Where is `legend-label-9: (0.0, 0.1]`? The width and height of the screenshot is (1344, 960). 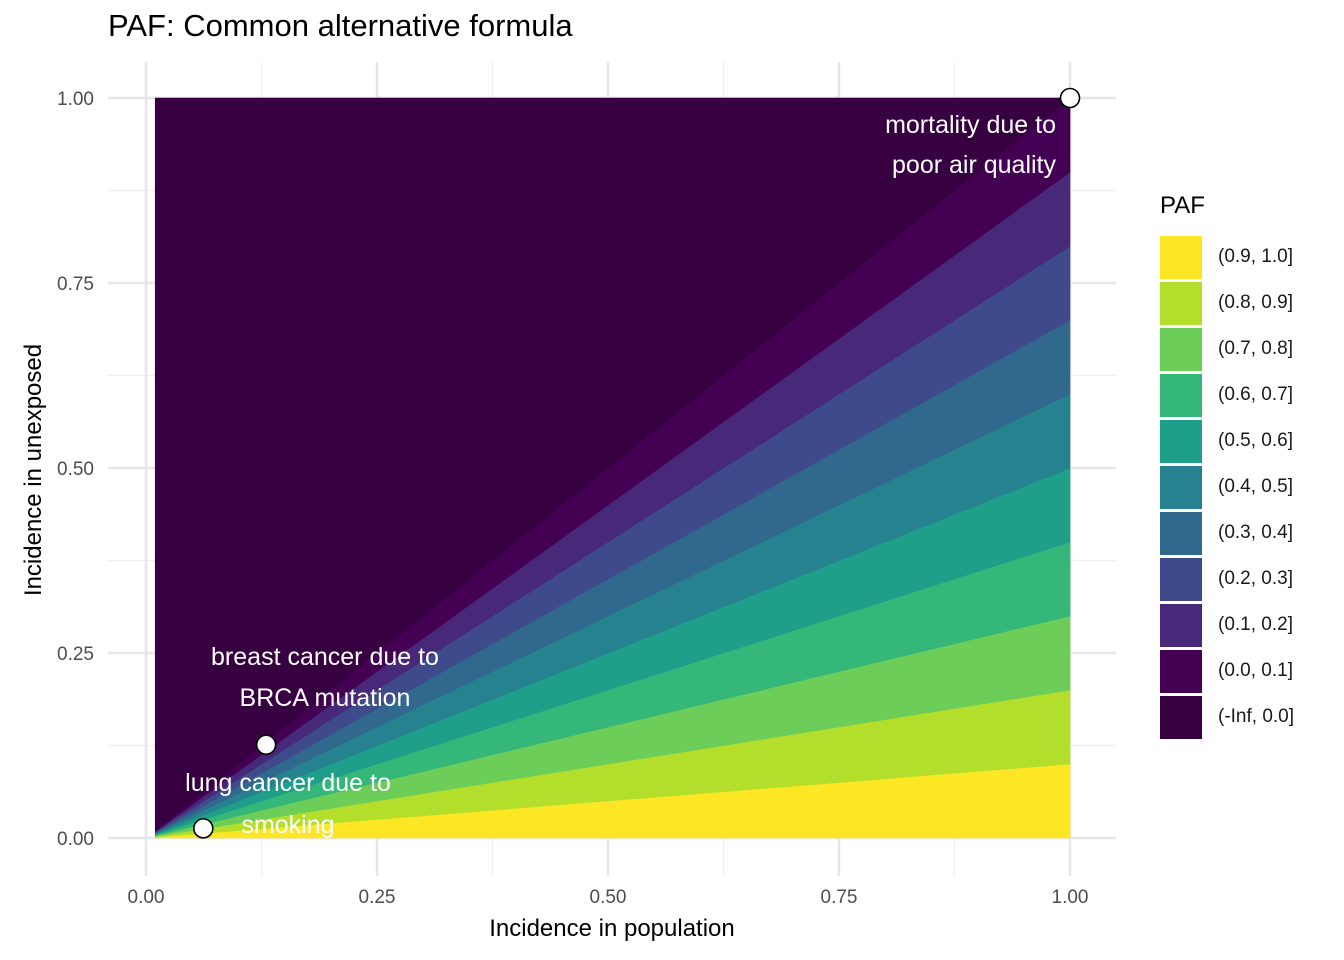
legend-label-9: (0.0, 0.1] is located at coordinates (1255, 670).